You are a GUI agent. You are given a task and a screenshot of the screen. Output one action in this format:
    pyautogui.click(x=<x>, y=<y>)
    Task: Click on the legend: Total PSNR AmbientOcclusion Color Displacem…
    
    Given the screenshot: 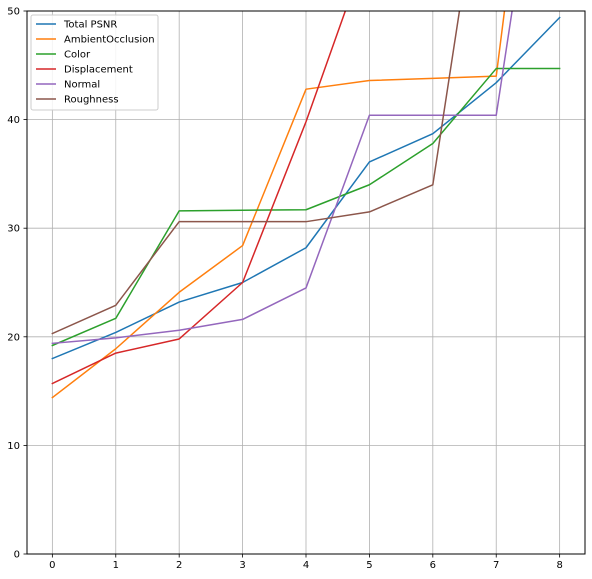 What is the action you would take?
    pyautogui.click(x=94, y=62)
    